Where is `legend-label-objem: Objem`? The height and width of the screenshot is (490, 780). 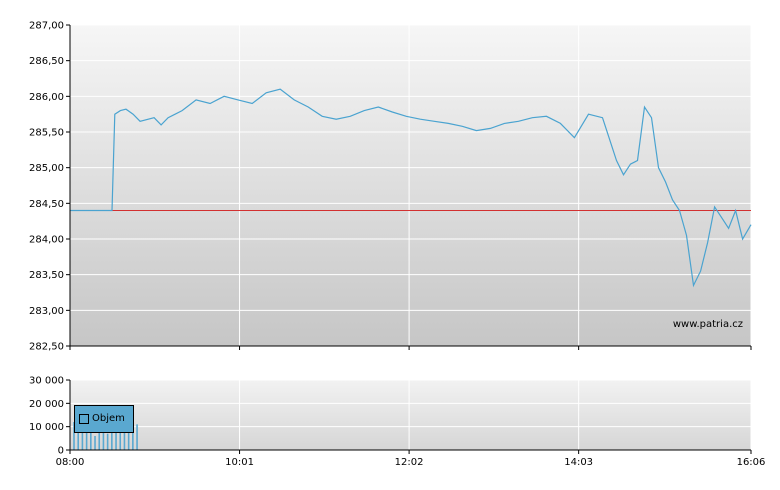 legend-label-objem: Objem is located at coordinates (108, 418).